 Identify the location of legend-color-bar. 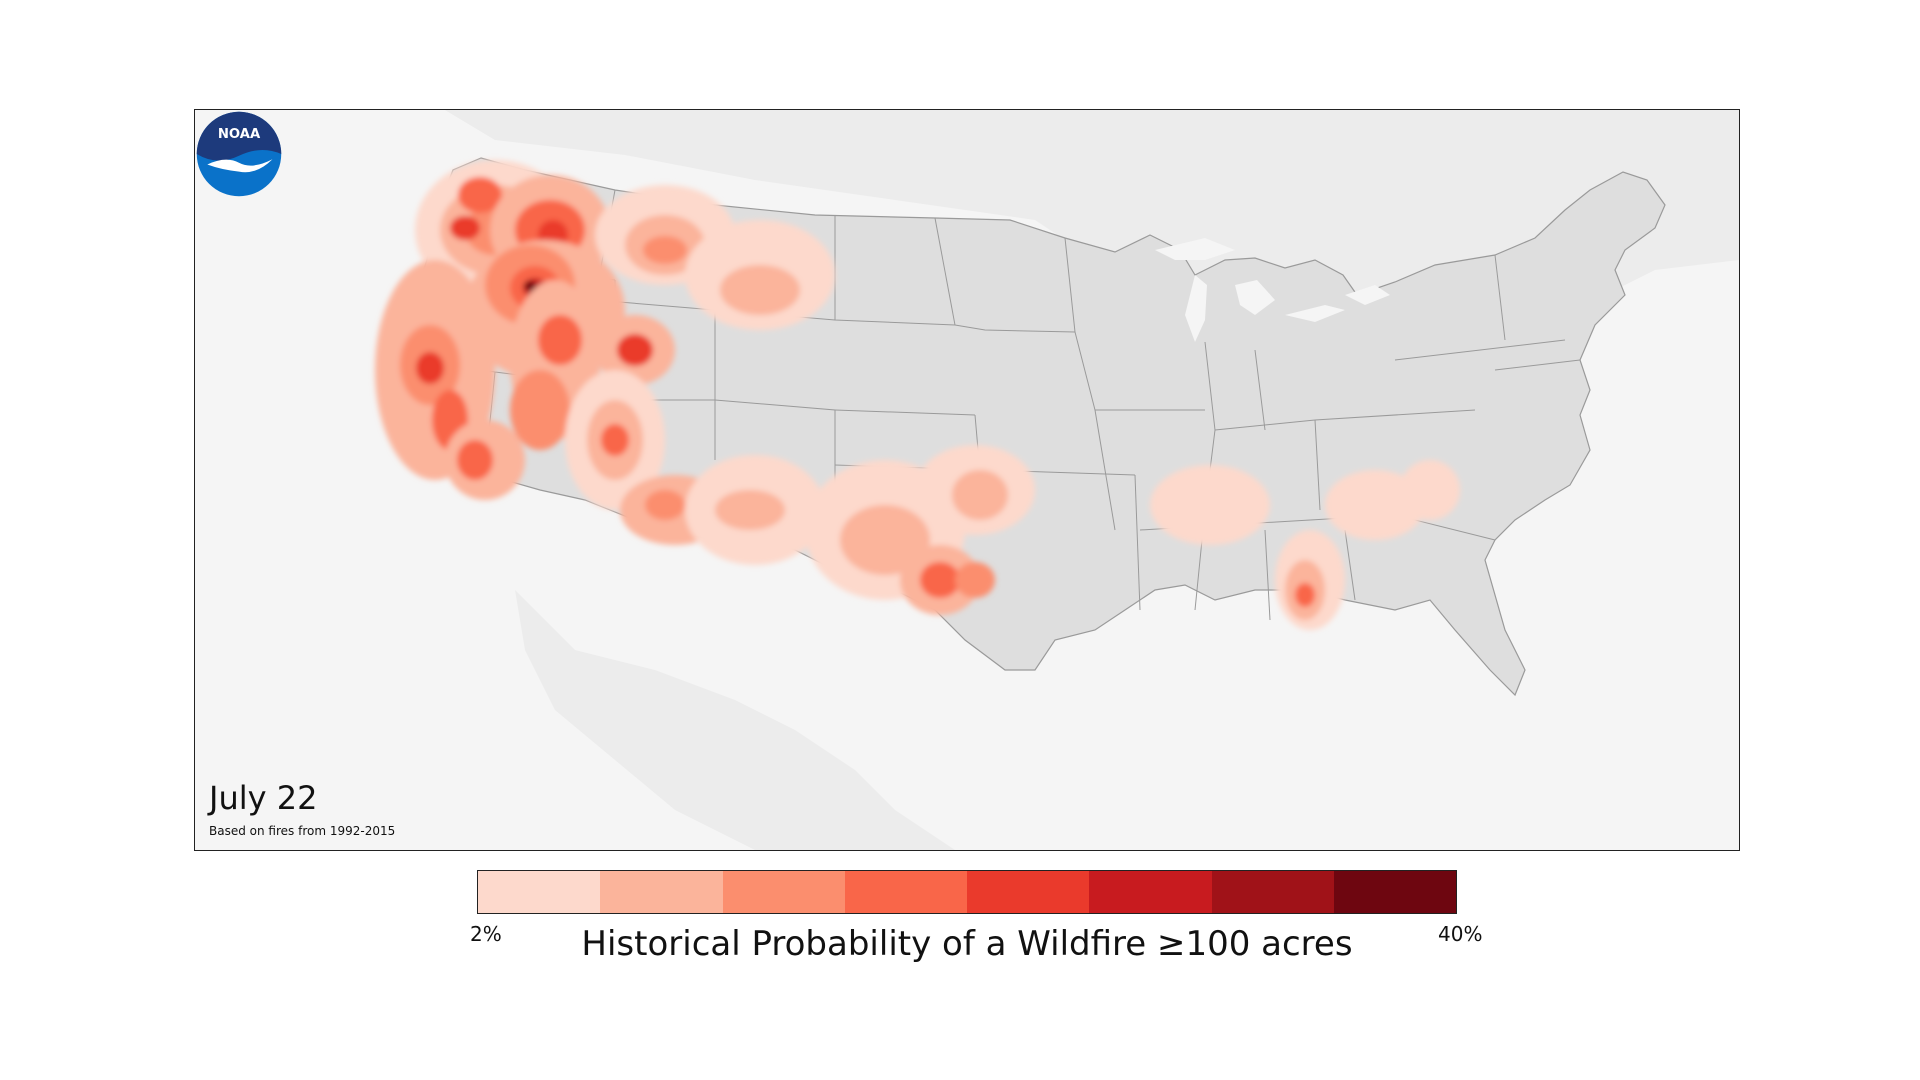
(967, 892).